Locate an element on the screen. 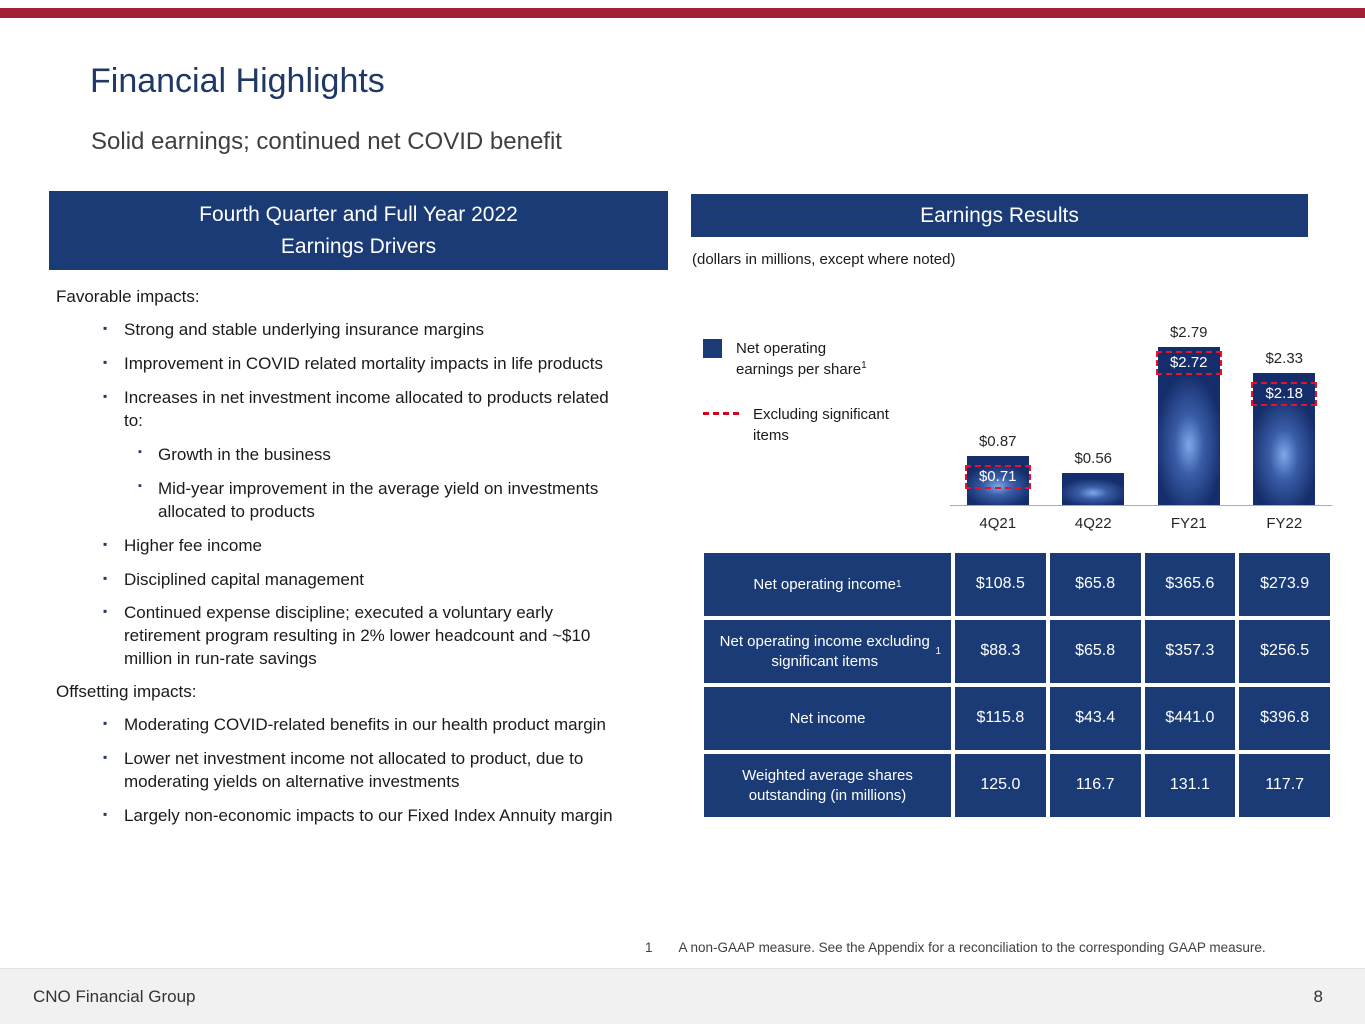  table-value-cell: $256.5 is located at coordinates (1284, 651).